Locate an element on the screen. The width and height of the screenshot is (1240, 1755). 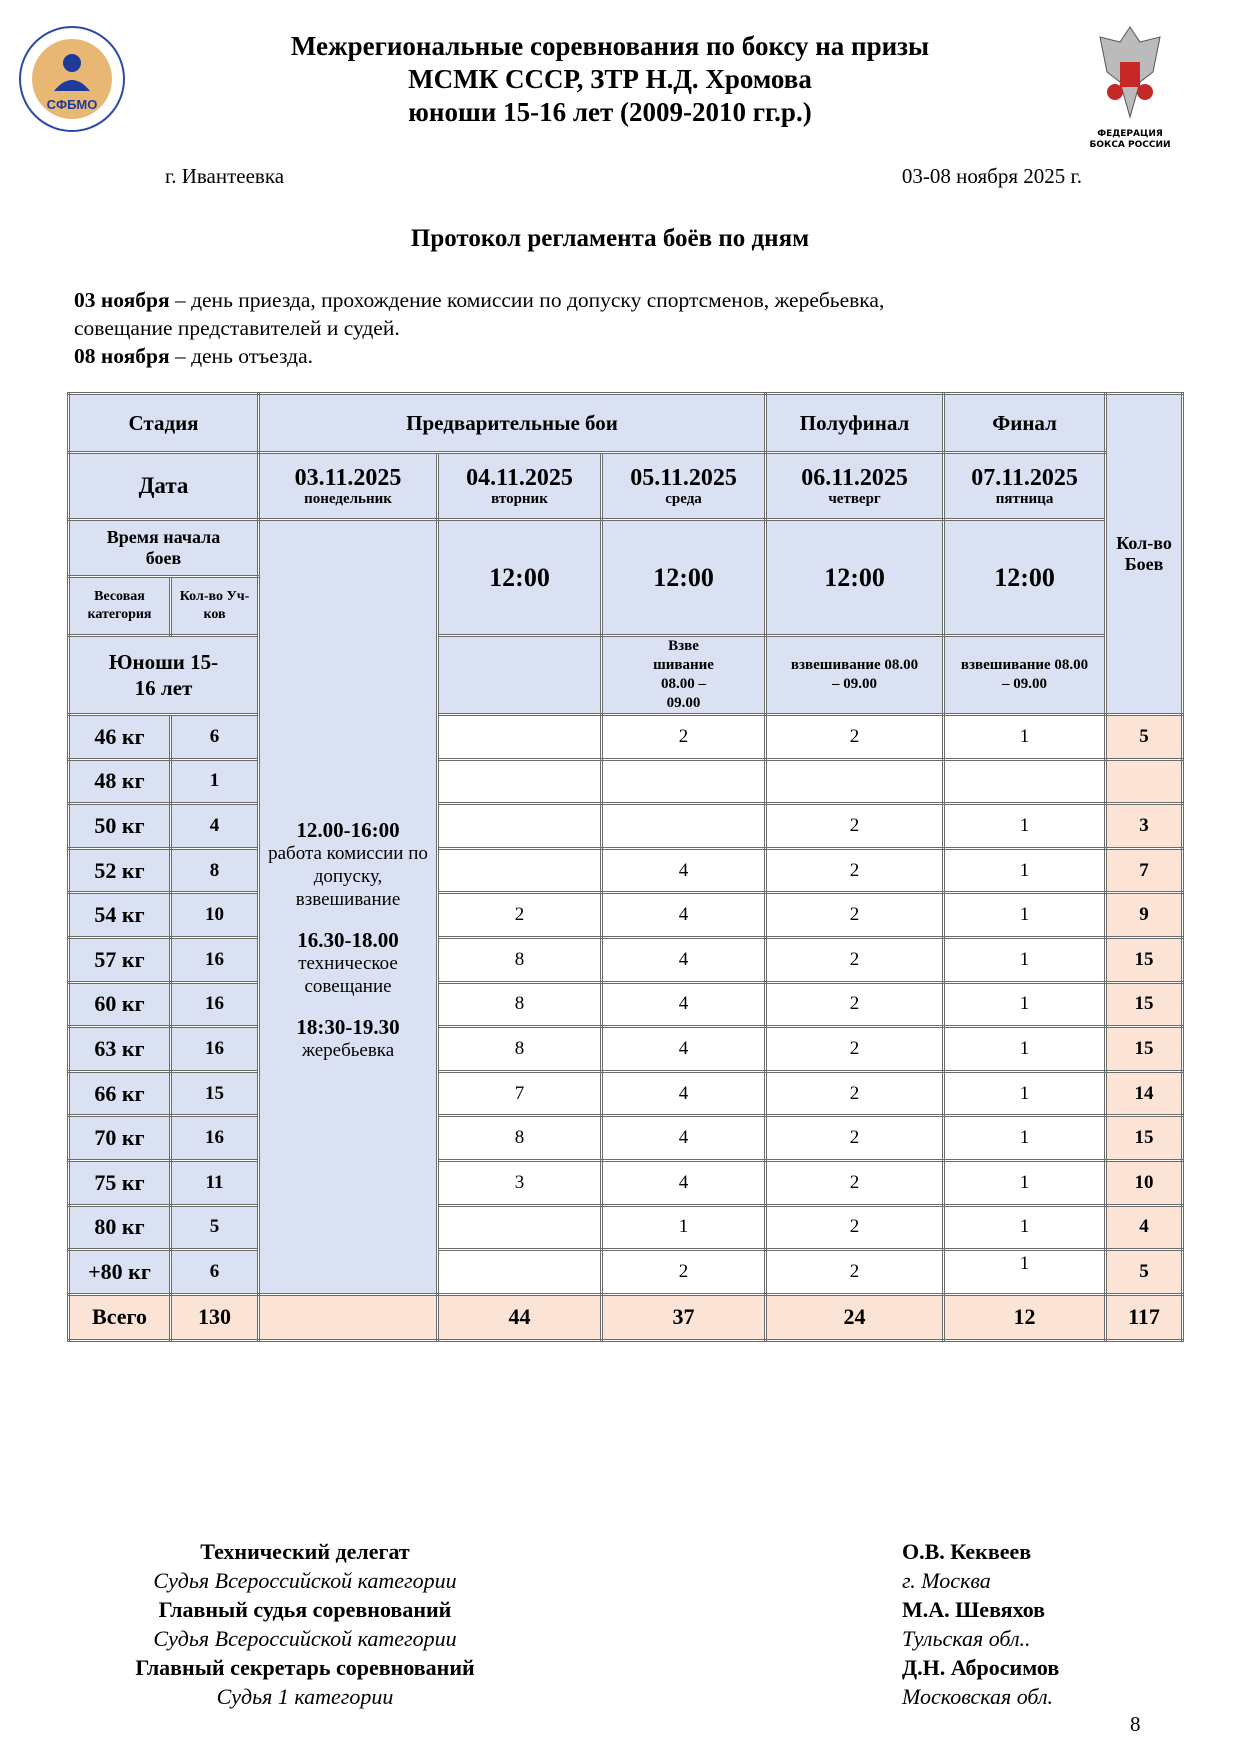
table-row: 50 кг 4 2 1 3 is located at coordinates (626, 826).